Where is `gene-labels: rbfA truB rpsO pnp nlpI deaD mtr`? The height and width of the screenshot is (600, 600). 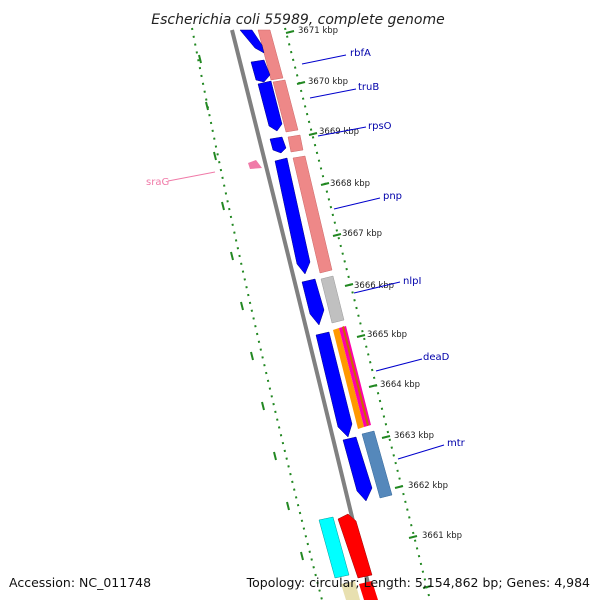
gene-labels: rbfA truB rpsO pnp nlpI deaD mtr is located at coordinates (408, 248).